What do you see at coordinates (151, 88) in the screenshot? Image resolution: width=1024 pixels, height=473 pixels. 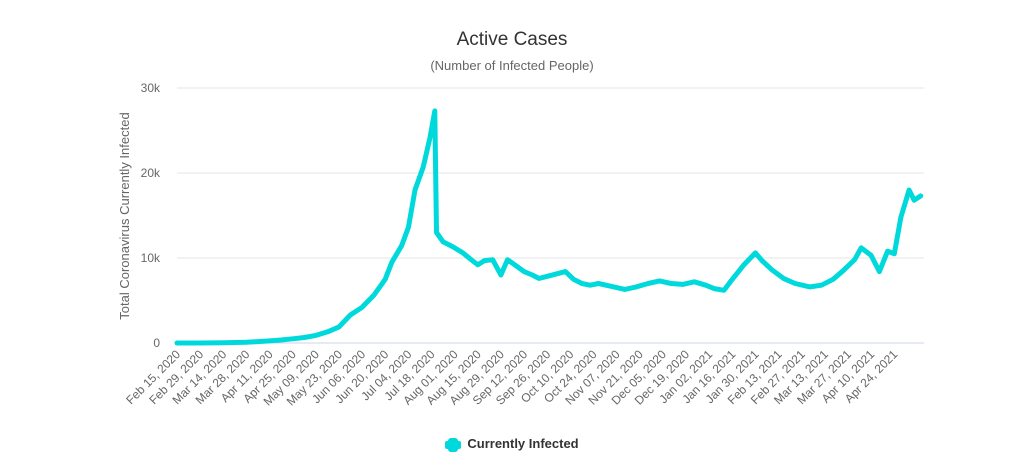 I see `y-tick-label: 30k` at bounding box center [151, 88].